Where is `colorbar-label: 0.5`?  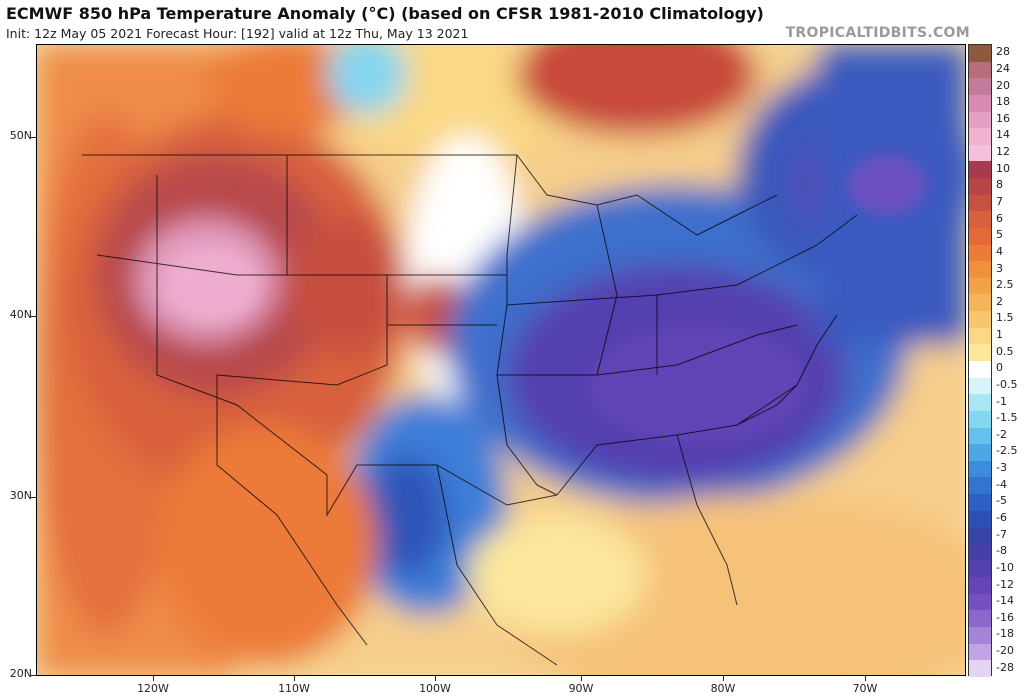 colorbar-label: 0.5 is located at coordinates (1005, 351).